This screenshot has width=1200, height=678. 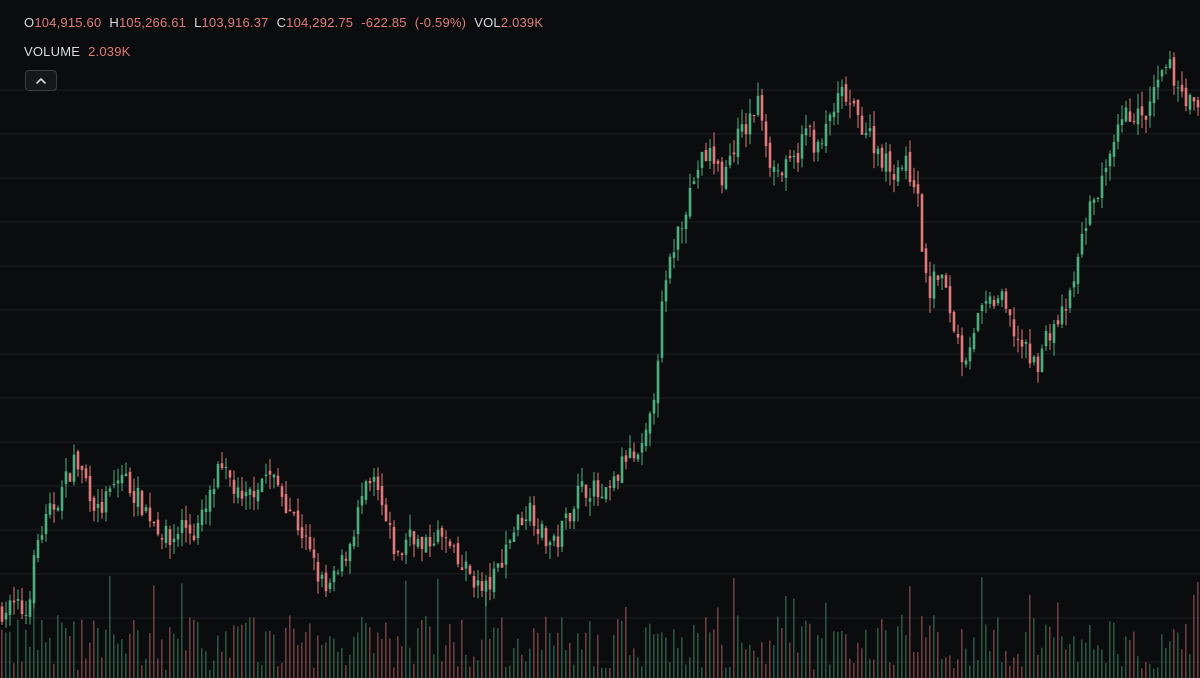 What do you see at coordinates (440, 22) in the screenshot?
I see `change-percent: (-0.59%)` at bounding box center [440, 22].